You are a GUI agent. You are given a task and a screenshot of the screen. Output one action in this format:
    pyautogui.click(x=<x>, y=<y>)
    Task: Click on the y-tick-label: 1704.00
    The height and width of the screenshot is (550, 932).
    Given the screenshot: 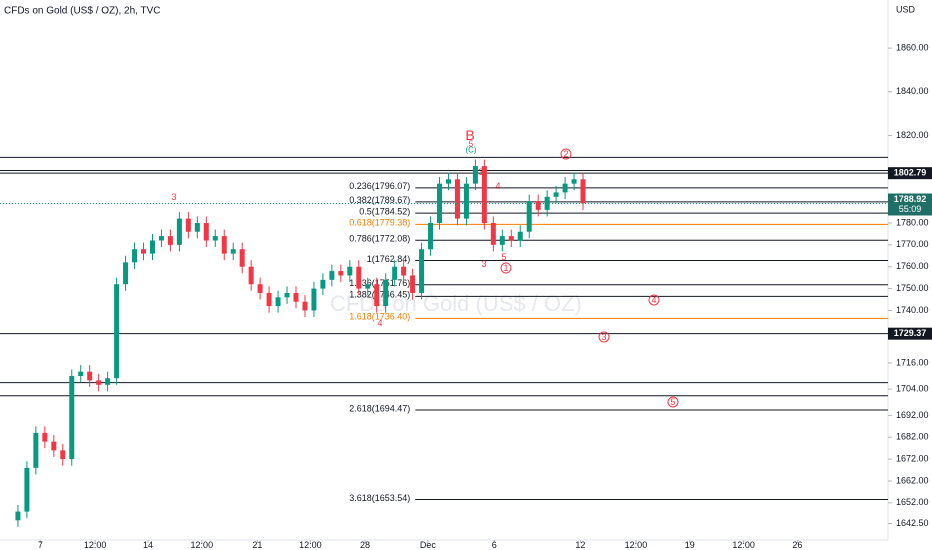 What is the action you would take?
    pyautogui.click(x=912, y=389)
    